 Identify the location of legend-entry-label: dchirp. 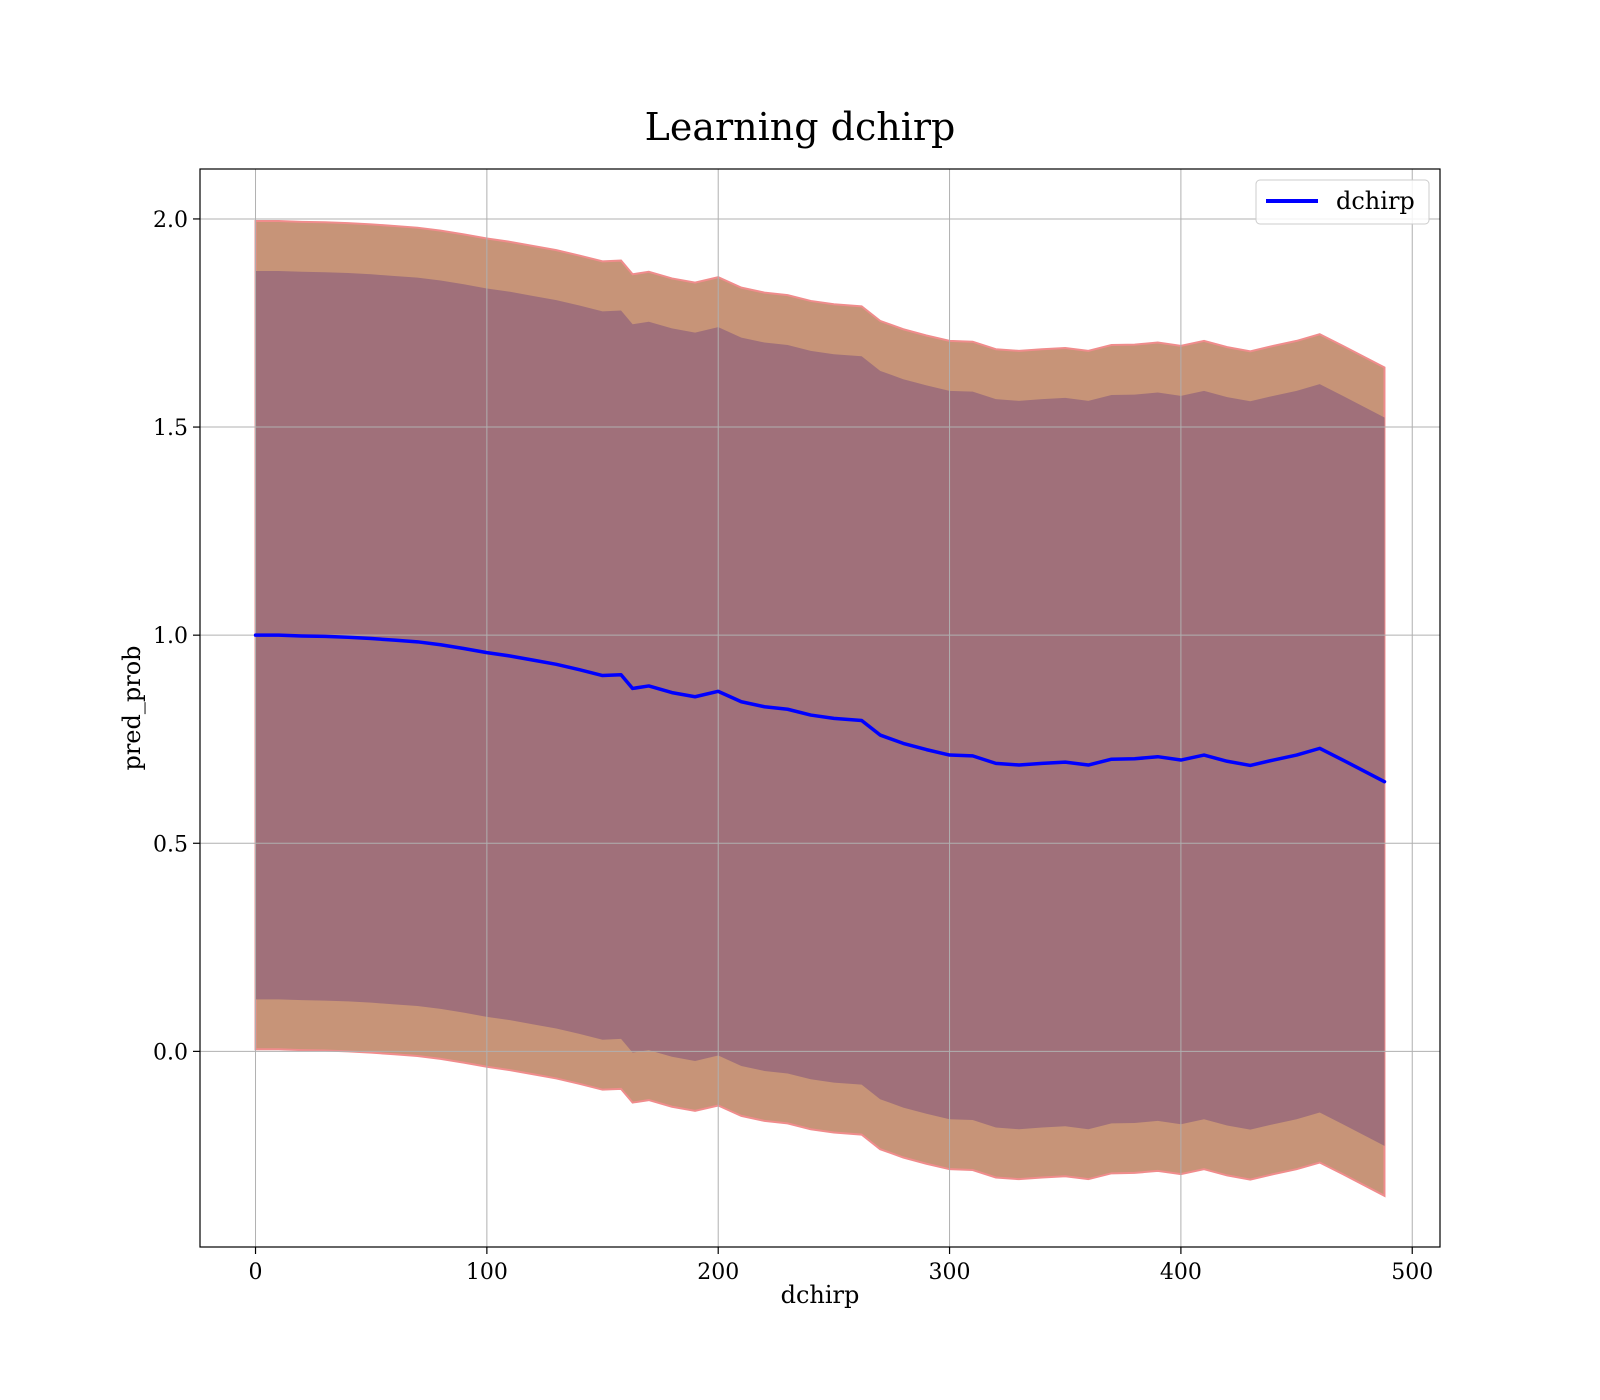
(1375, 201).